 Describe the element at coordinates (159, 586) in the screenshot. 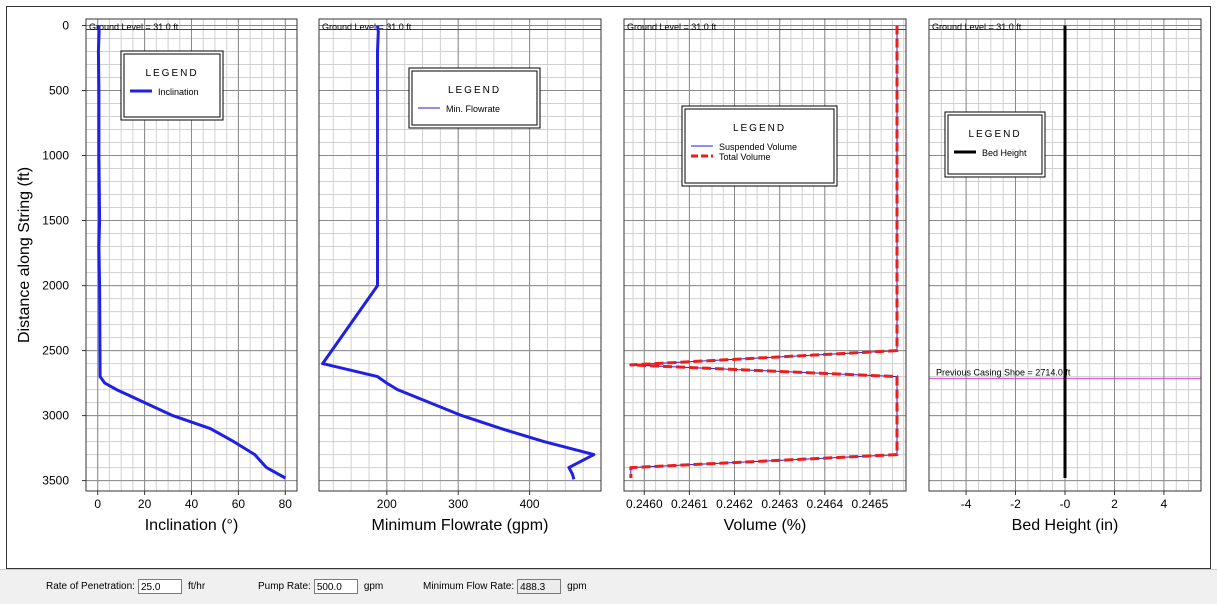

I see `rop-input: 25.0` at that location.